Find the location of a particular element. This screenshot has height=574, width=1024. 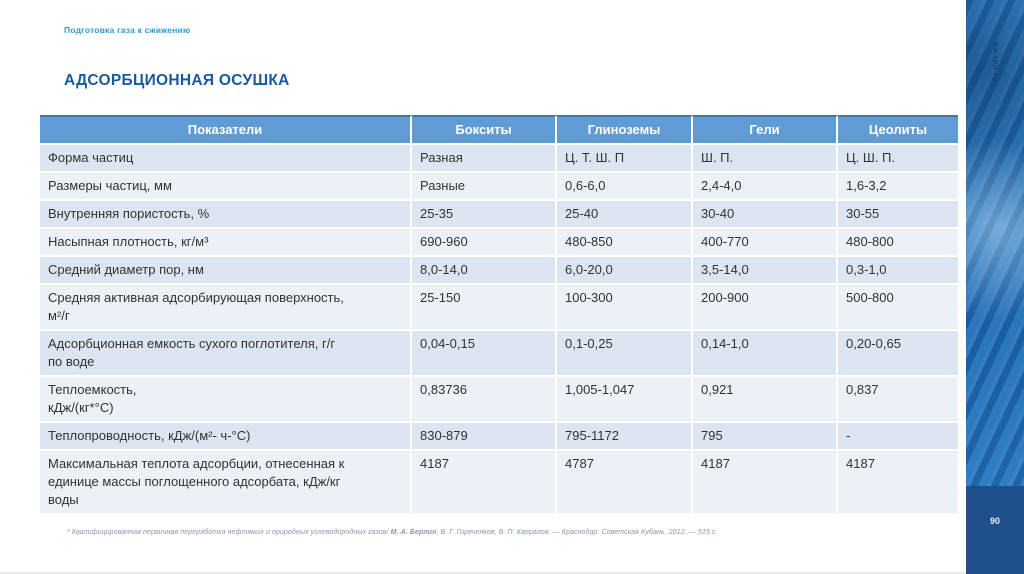

value-cell: 1,005-1,047 is located at coordinates (625, 400).